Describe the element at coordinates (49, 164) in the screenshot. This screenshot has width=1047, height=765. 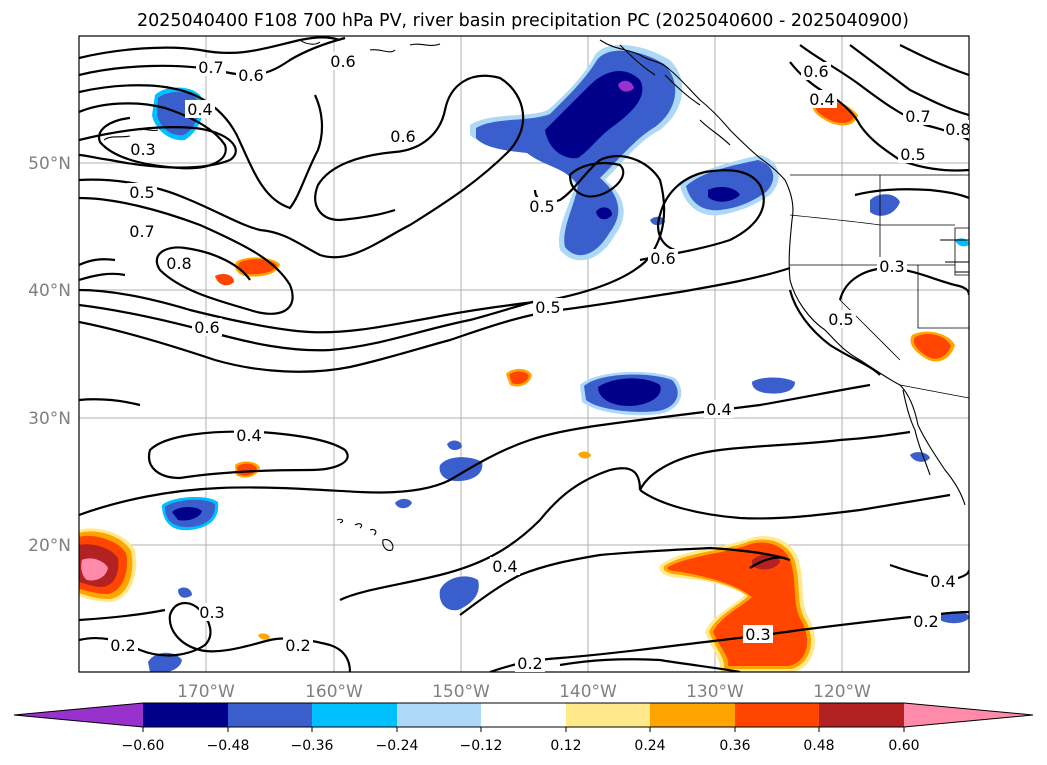
I see `lat-label: 50°N` at that location.